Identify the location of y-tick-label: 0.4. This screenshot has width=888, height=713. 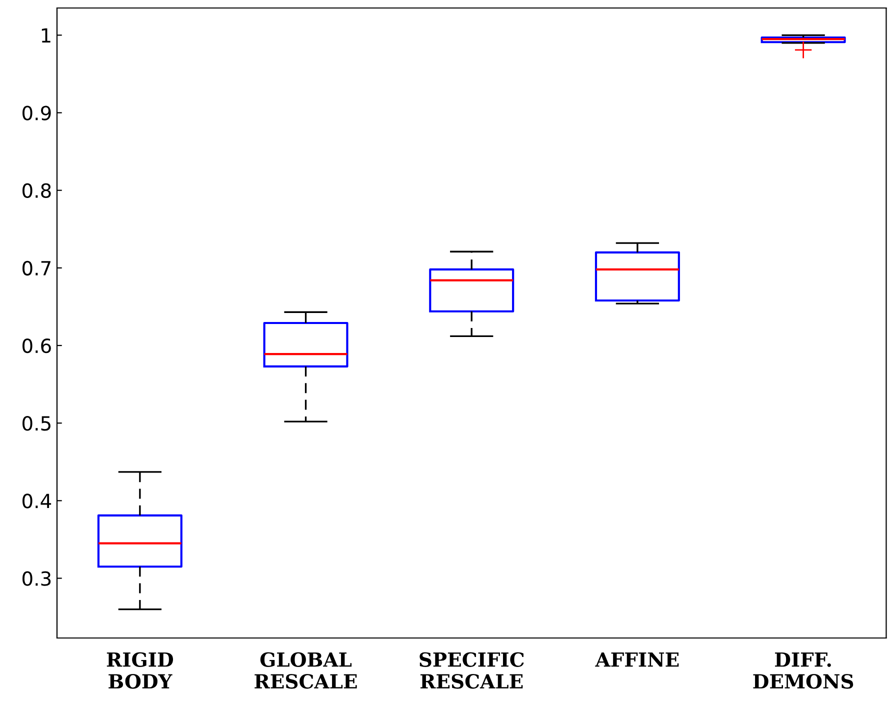
(37, 501).